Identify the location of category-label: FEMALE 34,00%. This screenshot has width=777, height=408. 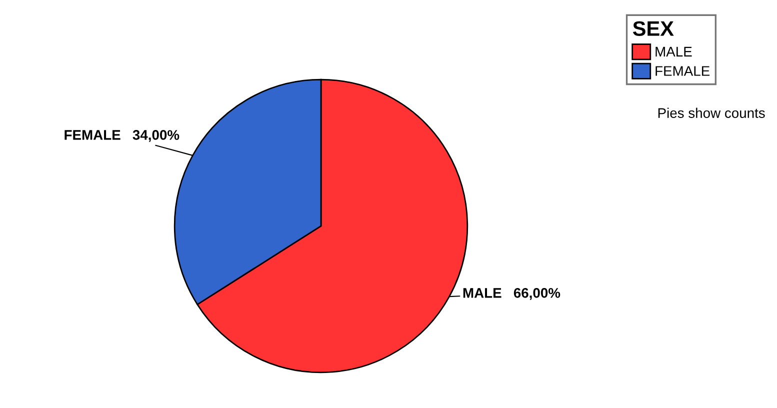
(122, 136).